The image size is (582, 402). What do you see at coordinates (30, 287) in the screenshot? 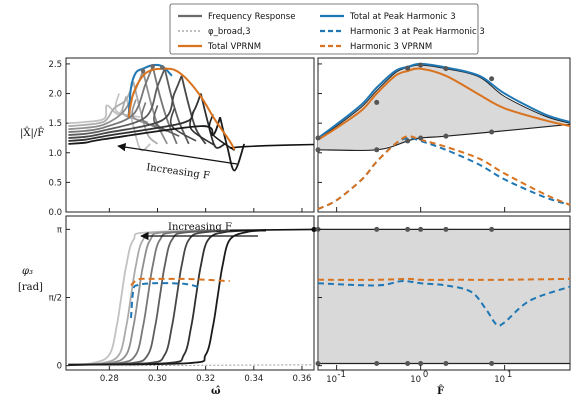
I see `ylabel-bottom-unit: [rad]` at bounding box center [30, 287].